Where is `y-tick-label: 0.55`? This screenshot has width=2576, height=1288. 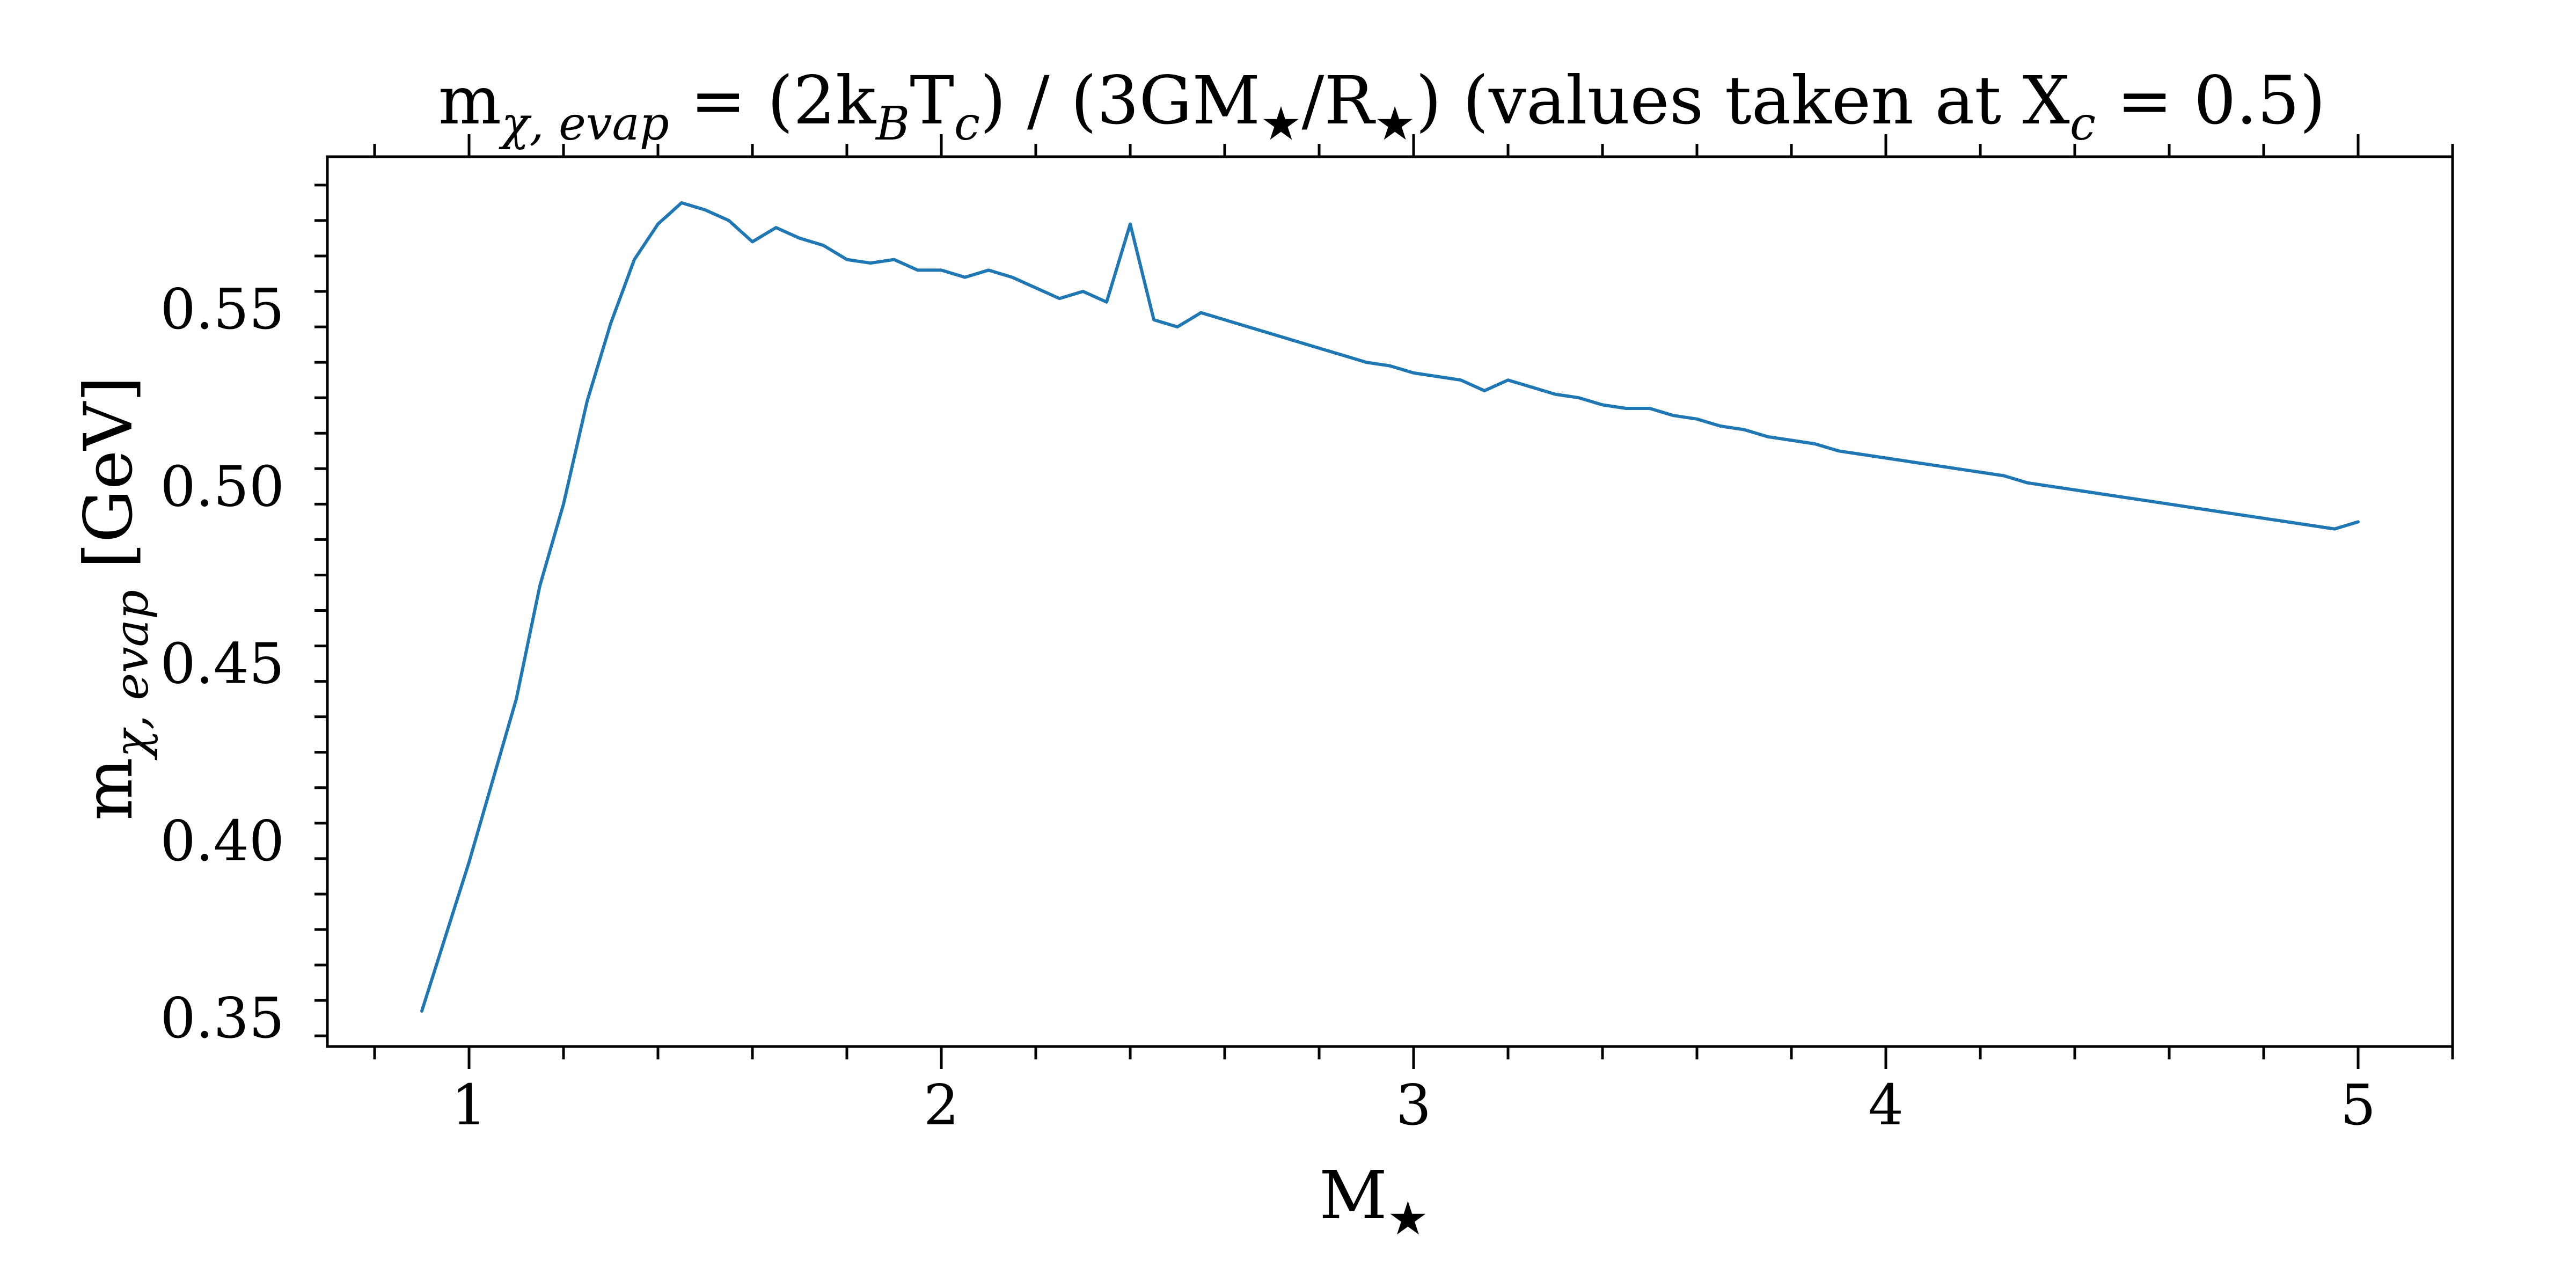
y-tick-label: 0.55 is located at coordinates (222, 309).